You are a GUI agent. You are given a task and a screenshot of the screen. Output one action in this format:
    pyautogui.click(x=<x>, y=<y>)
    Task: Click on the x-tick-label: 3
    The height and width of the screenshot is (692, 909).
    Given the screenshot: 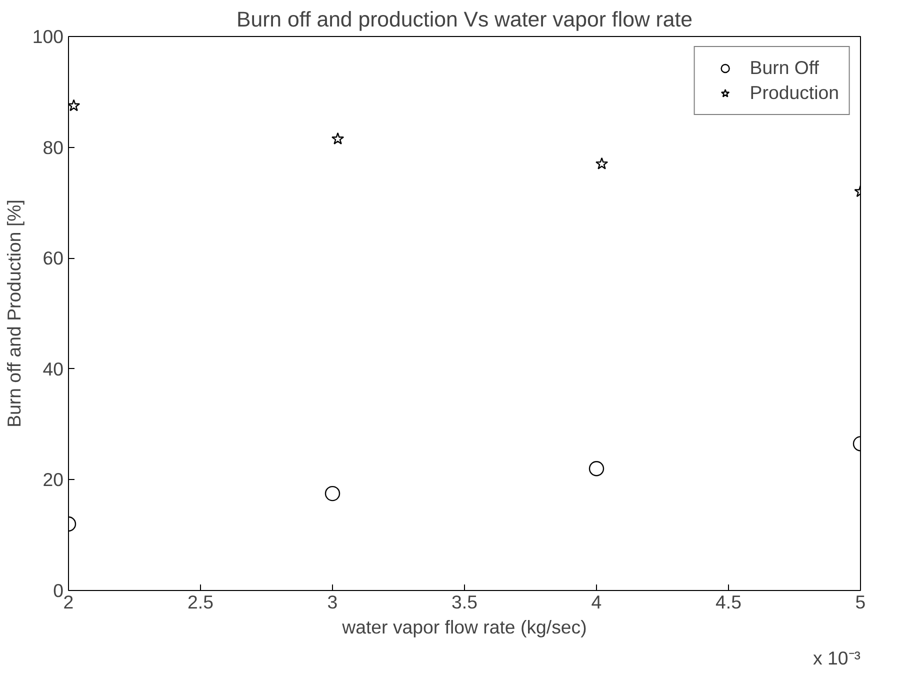 What is the action you would take?
    pyautogui.click(x=332, y=602)
    